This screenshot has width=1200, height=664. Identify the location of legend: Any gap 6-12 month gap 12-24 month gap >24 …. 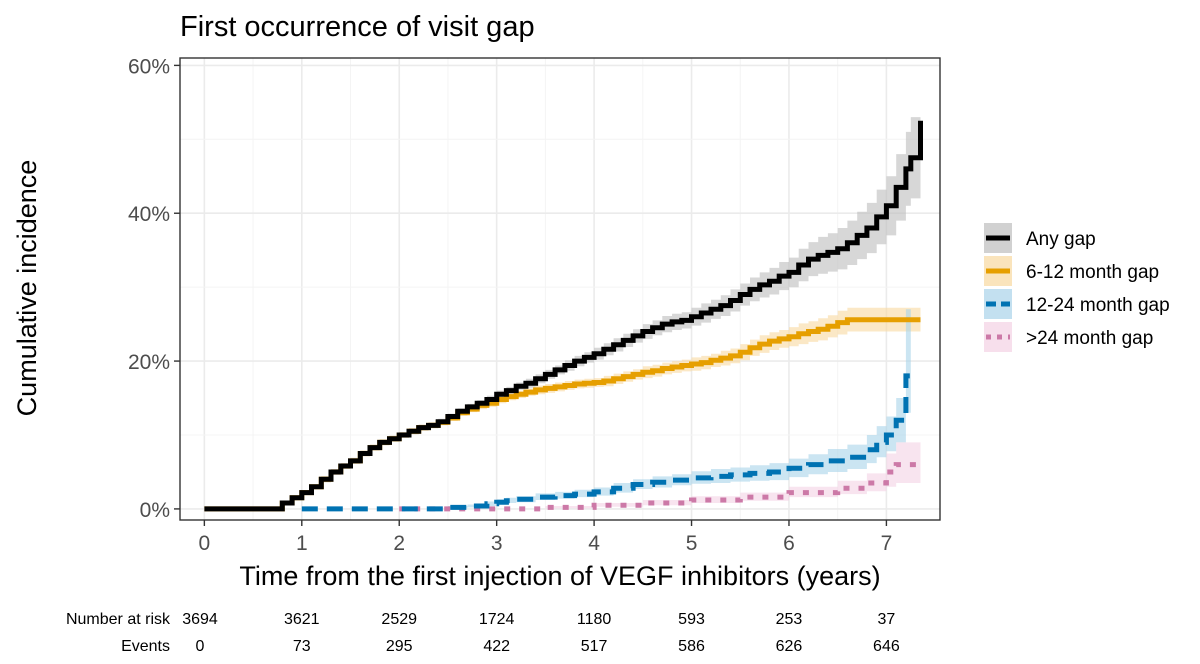
(1077, 287).